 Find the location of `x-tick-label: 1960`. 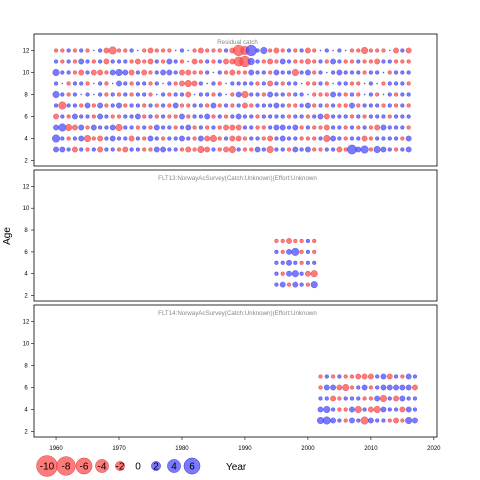

x-tick-label: 1960 is located at coordinates (56, 449).